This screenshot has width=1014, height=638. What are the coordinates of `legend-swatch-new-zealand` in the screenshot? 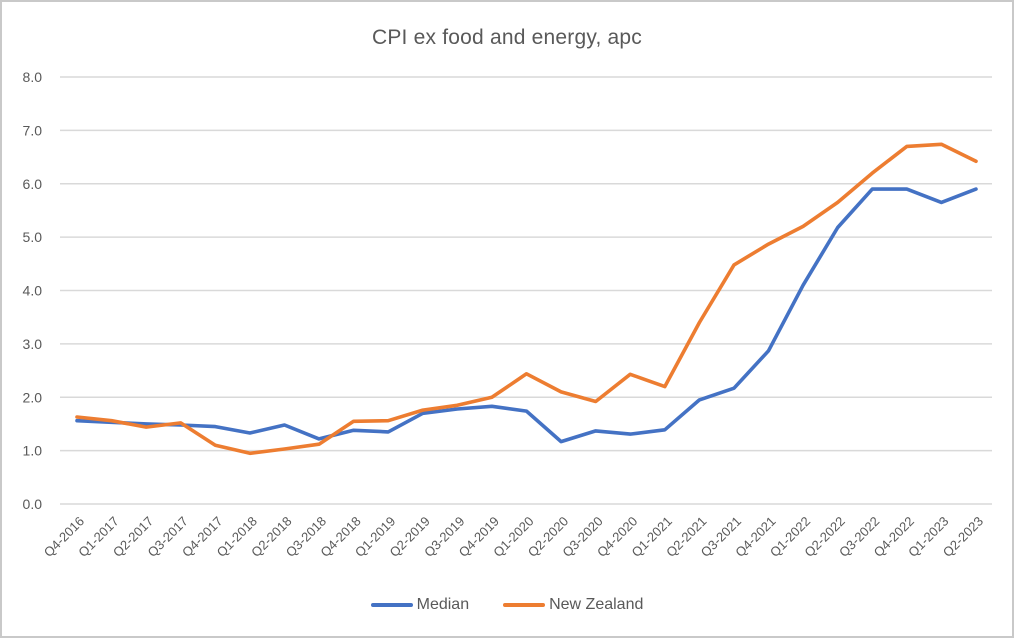 It's located at (524, 605).